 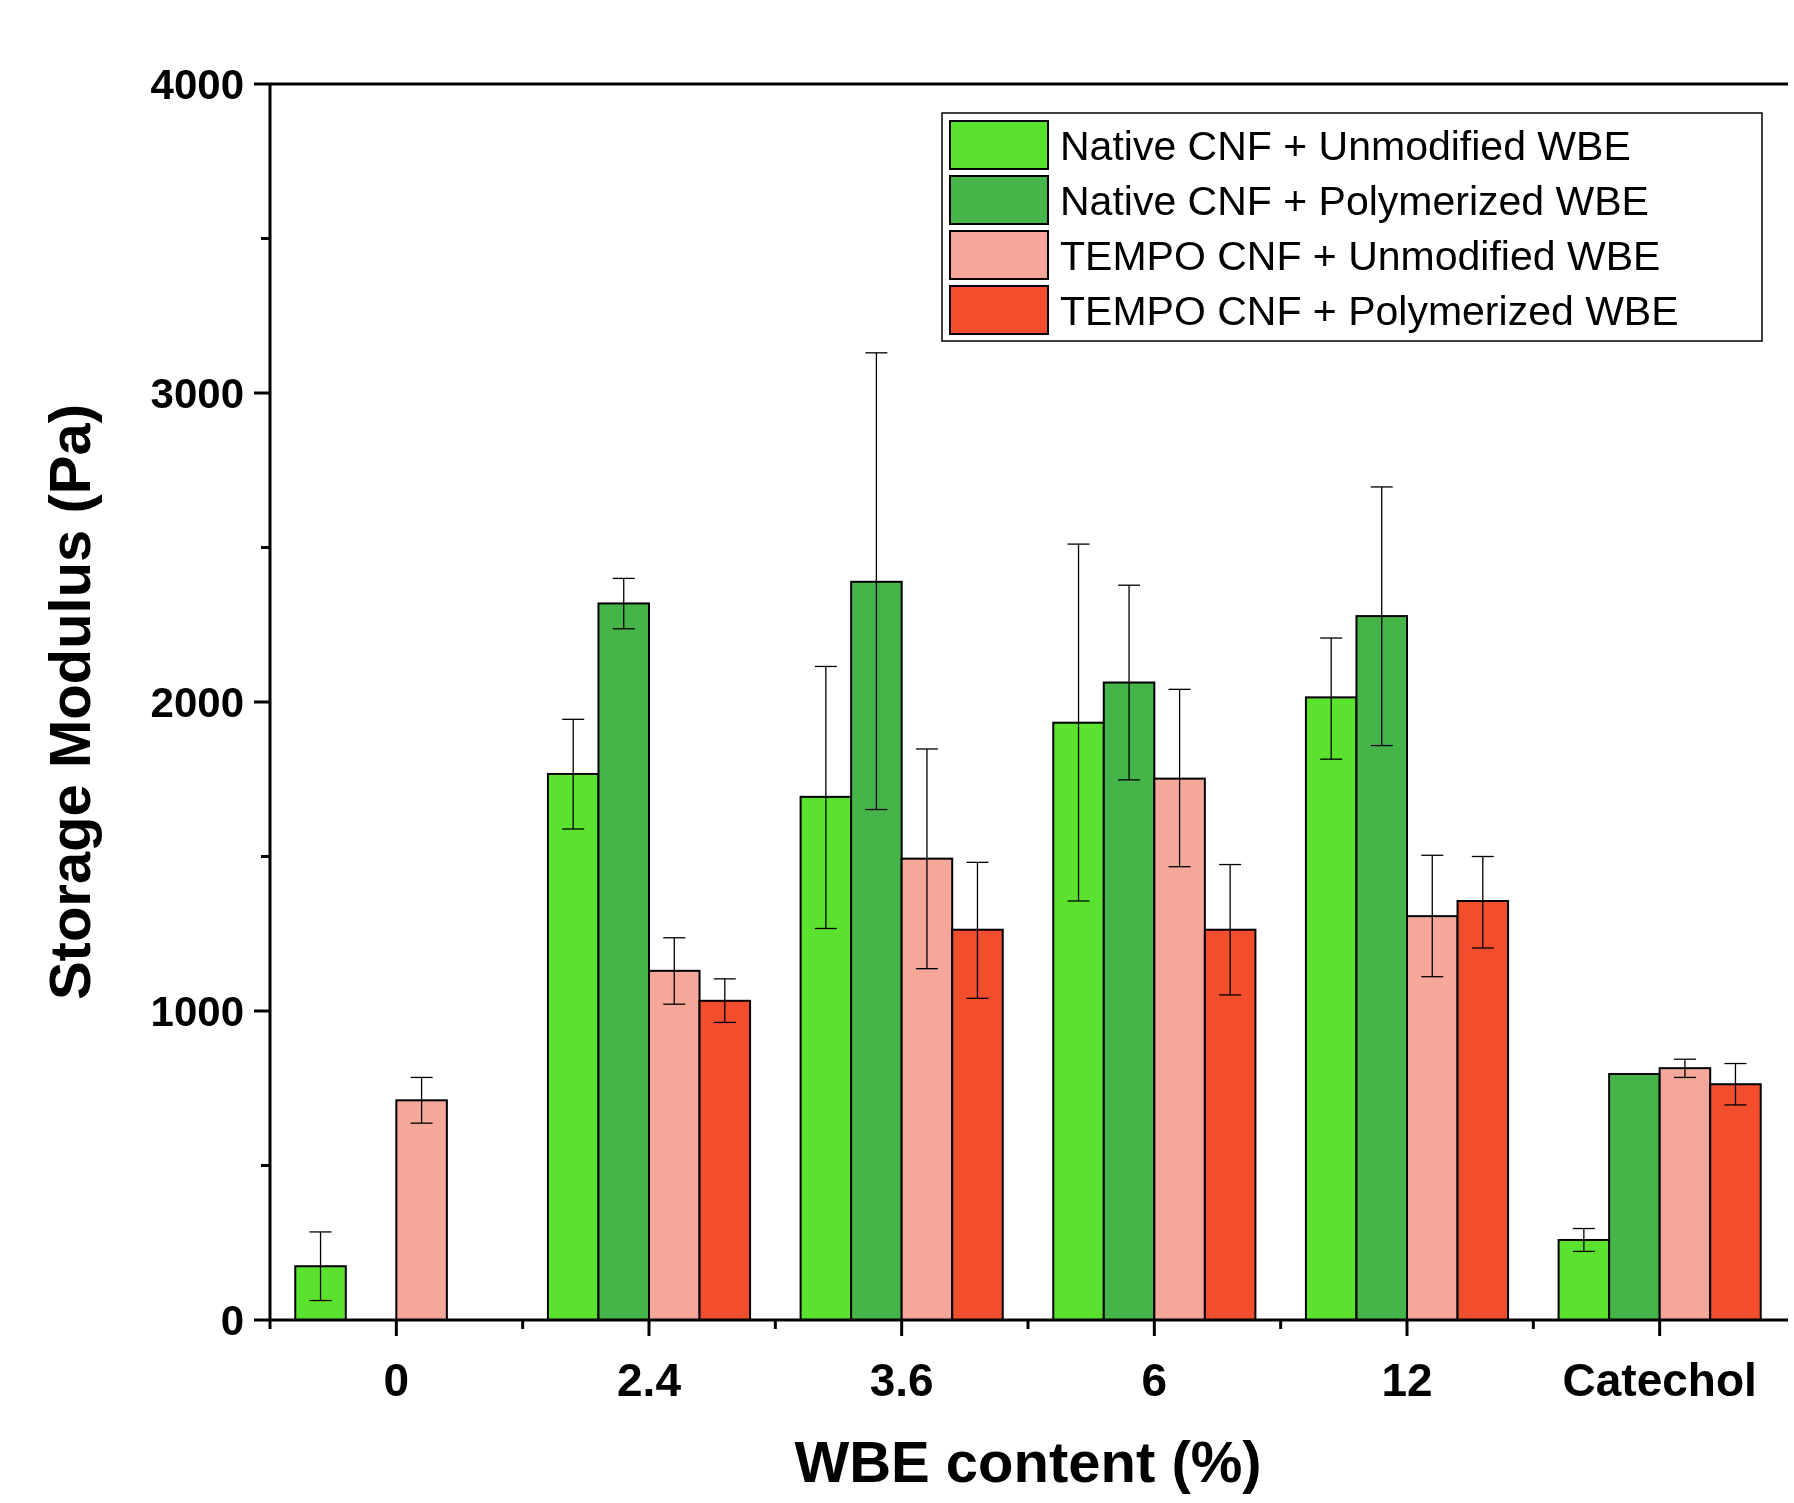 What do you see at coordinates (1028, 1461) in the screenshot?
I see `x-axis-title: WBE content (%)` at bounding box center [1028, 1461].